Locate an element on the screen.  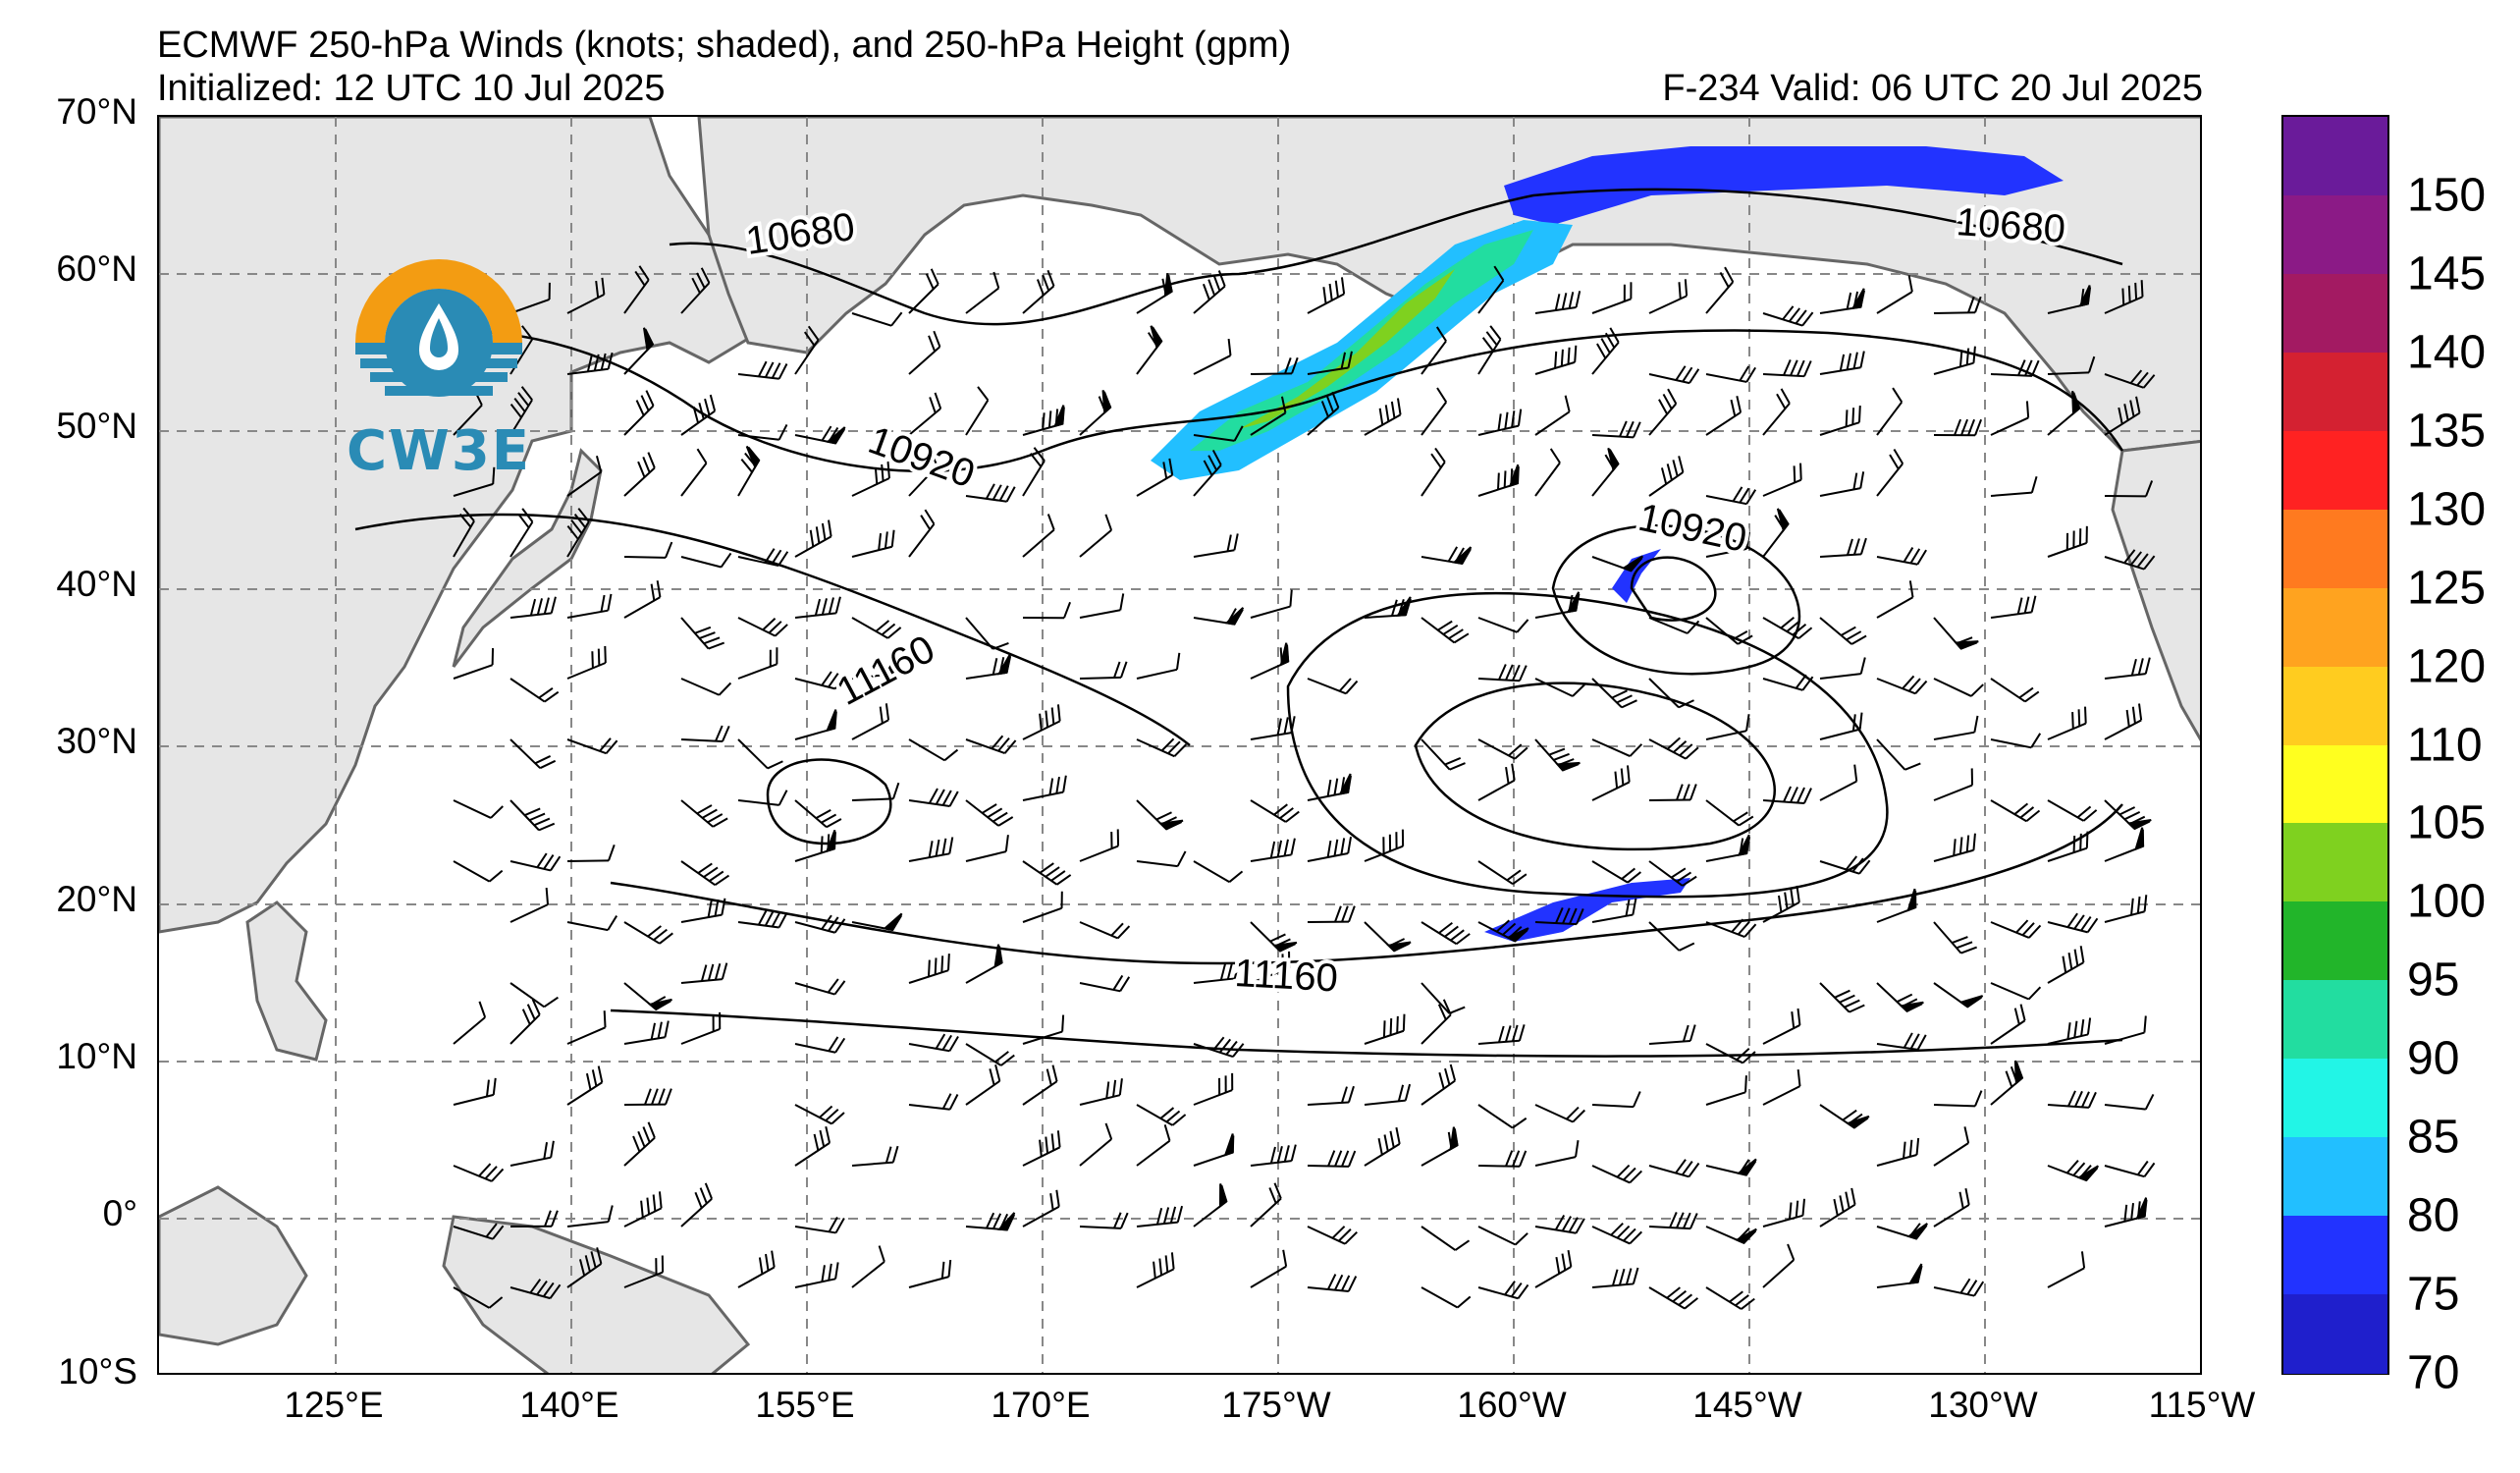
lon-label: 115°W is located at coordinates (2202, 1405).